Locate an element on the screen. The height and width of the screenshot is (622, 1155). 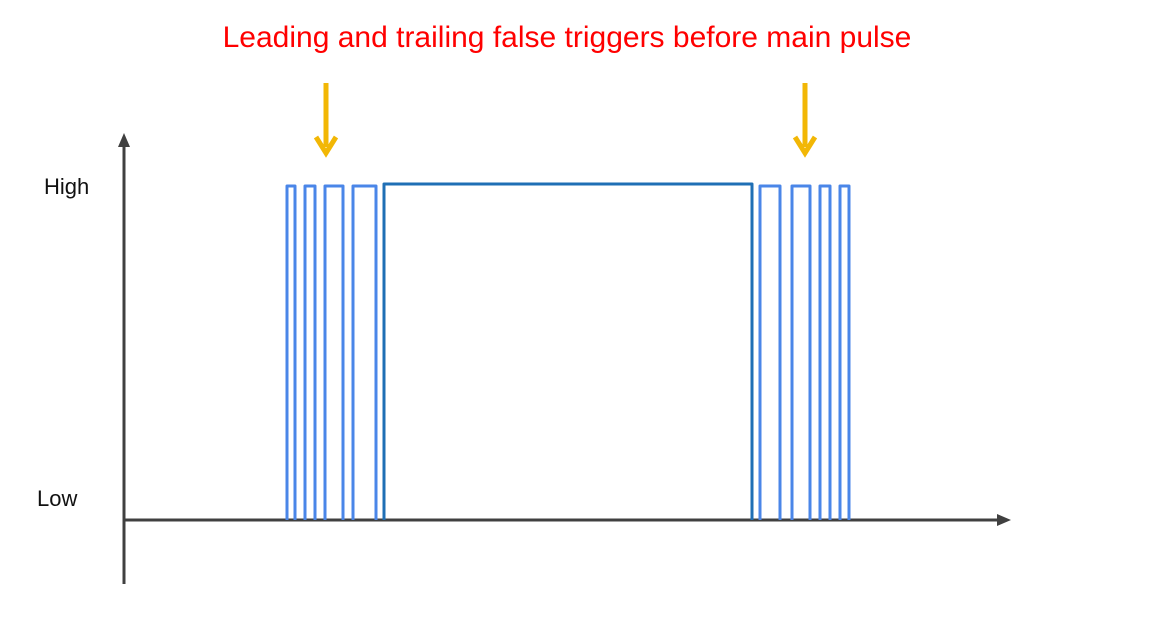
y-axis is located at coordinates (124, 358).